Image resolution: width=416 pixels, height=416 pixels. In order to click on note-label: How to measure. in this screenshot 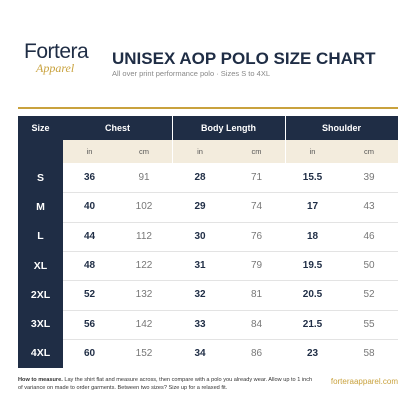, I will do `click(40, 380)`.